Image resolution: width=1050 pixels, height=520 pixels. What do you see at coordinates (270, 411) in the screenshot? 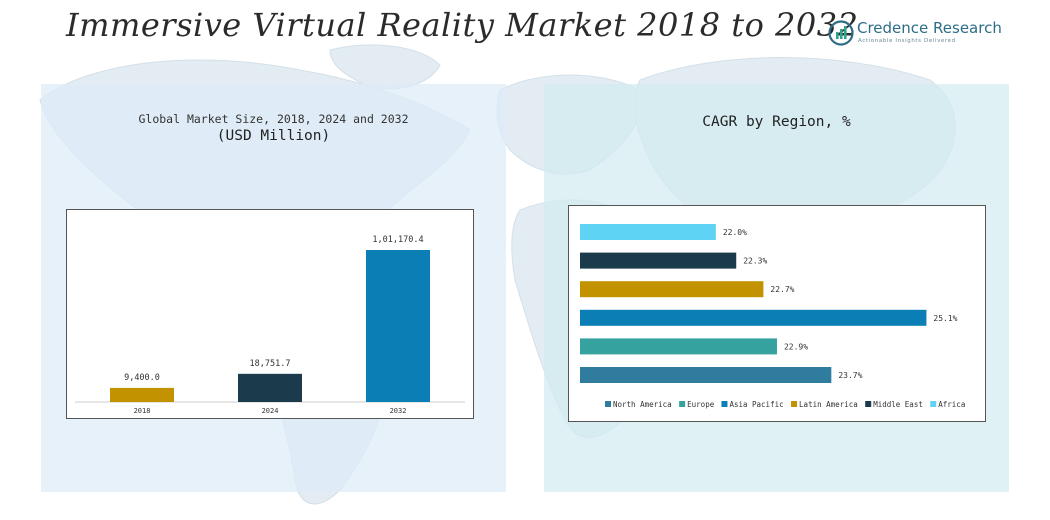
I see `x-tick-label: 2024` at bounding box center [270, 411].